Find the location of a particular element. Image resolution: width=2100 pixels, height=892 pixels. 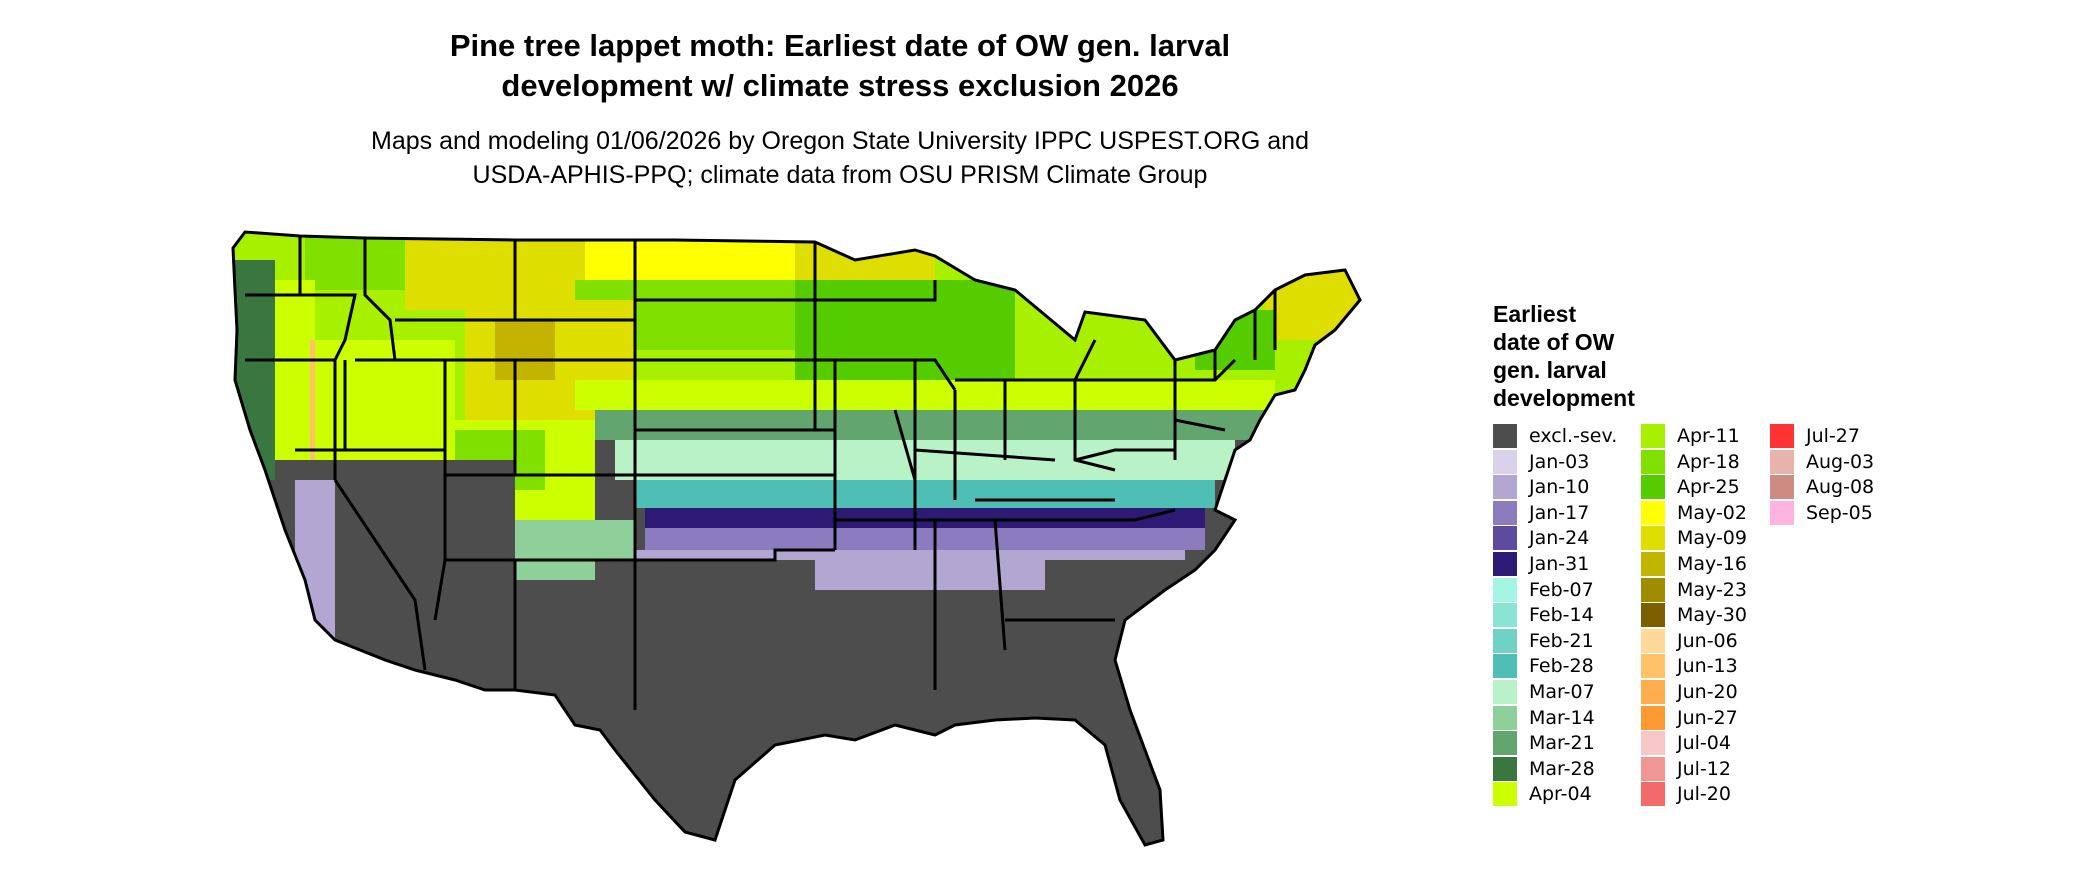

legend-title-line: development is located at coordinates (1564, 398).